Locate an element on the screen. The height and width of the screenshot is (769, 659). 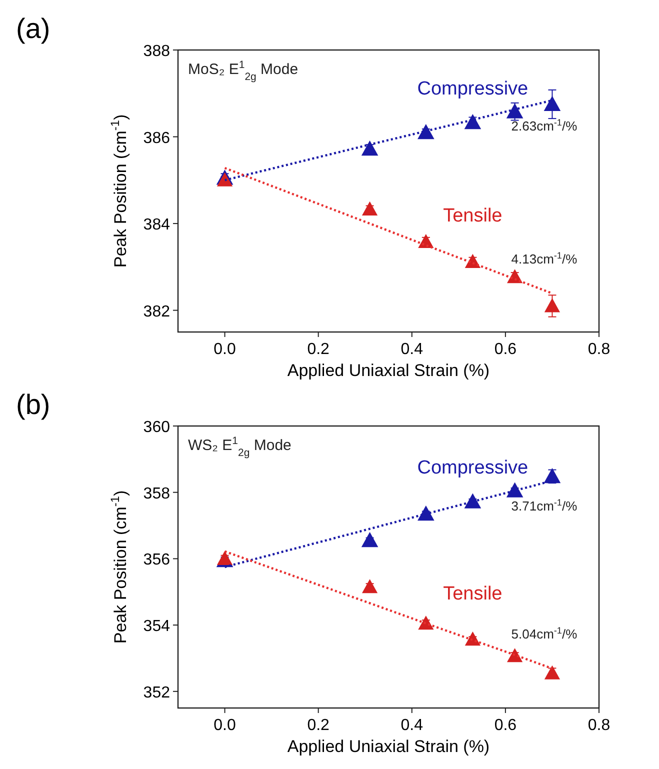
annotation: 3.71cm$^{-1}$/% is located at coordinates (544, 506).